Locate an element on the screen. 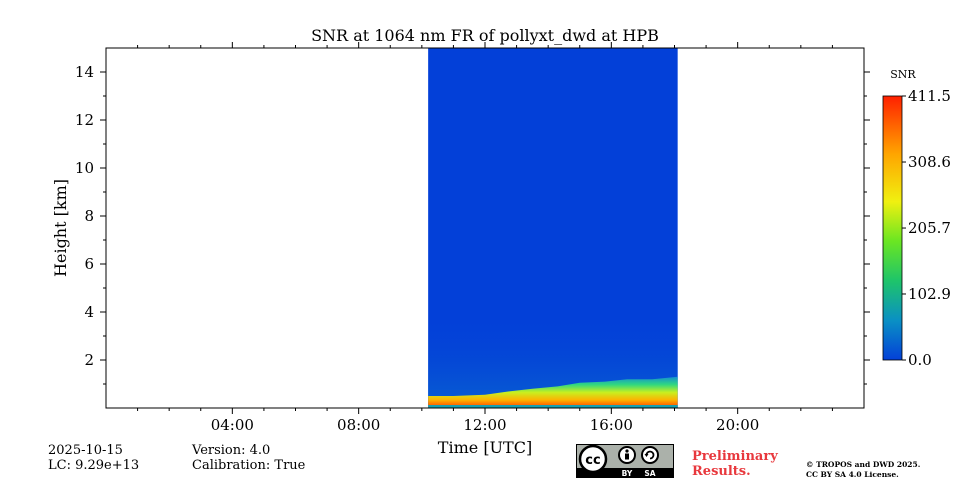 The width and height of the screenshot is (960, 480). date-label: 2025-10-15 is located at coordinates (85, 450).